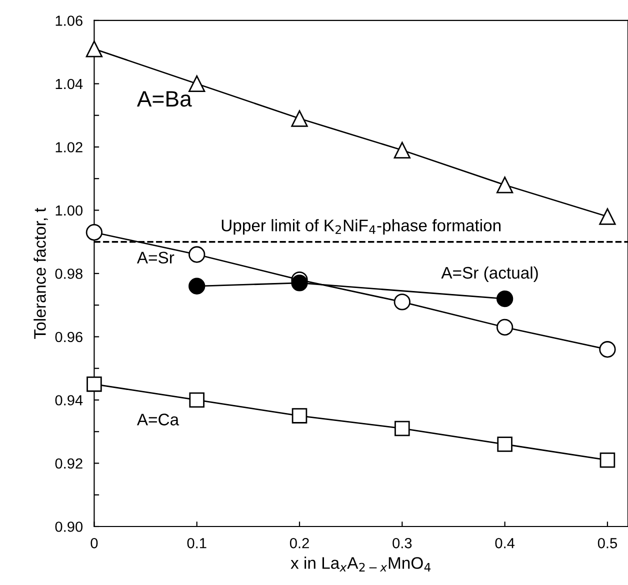 This screenshot has height=585, width=628. What do you see at coordinates (299, 543) in the screenshot?
I see `x-tick-label: 0.2` at bounding box center [299, 543].